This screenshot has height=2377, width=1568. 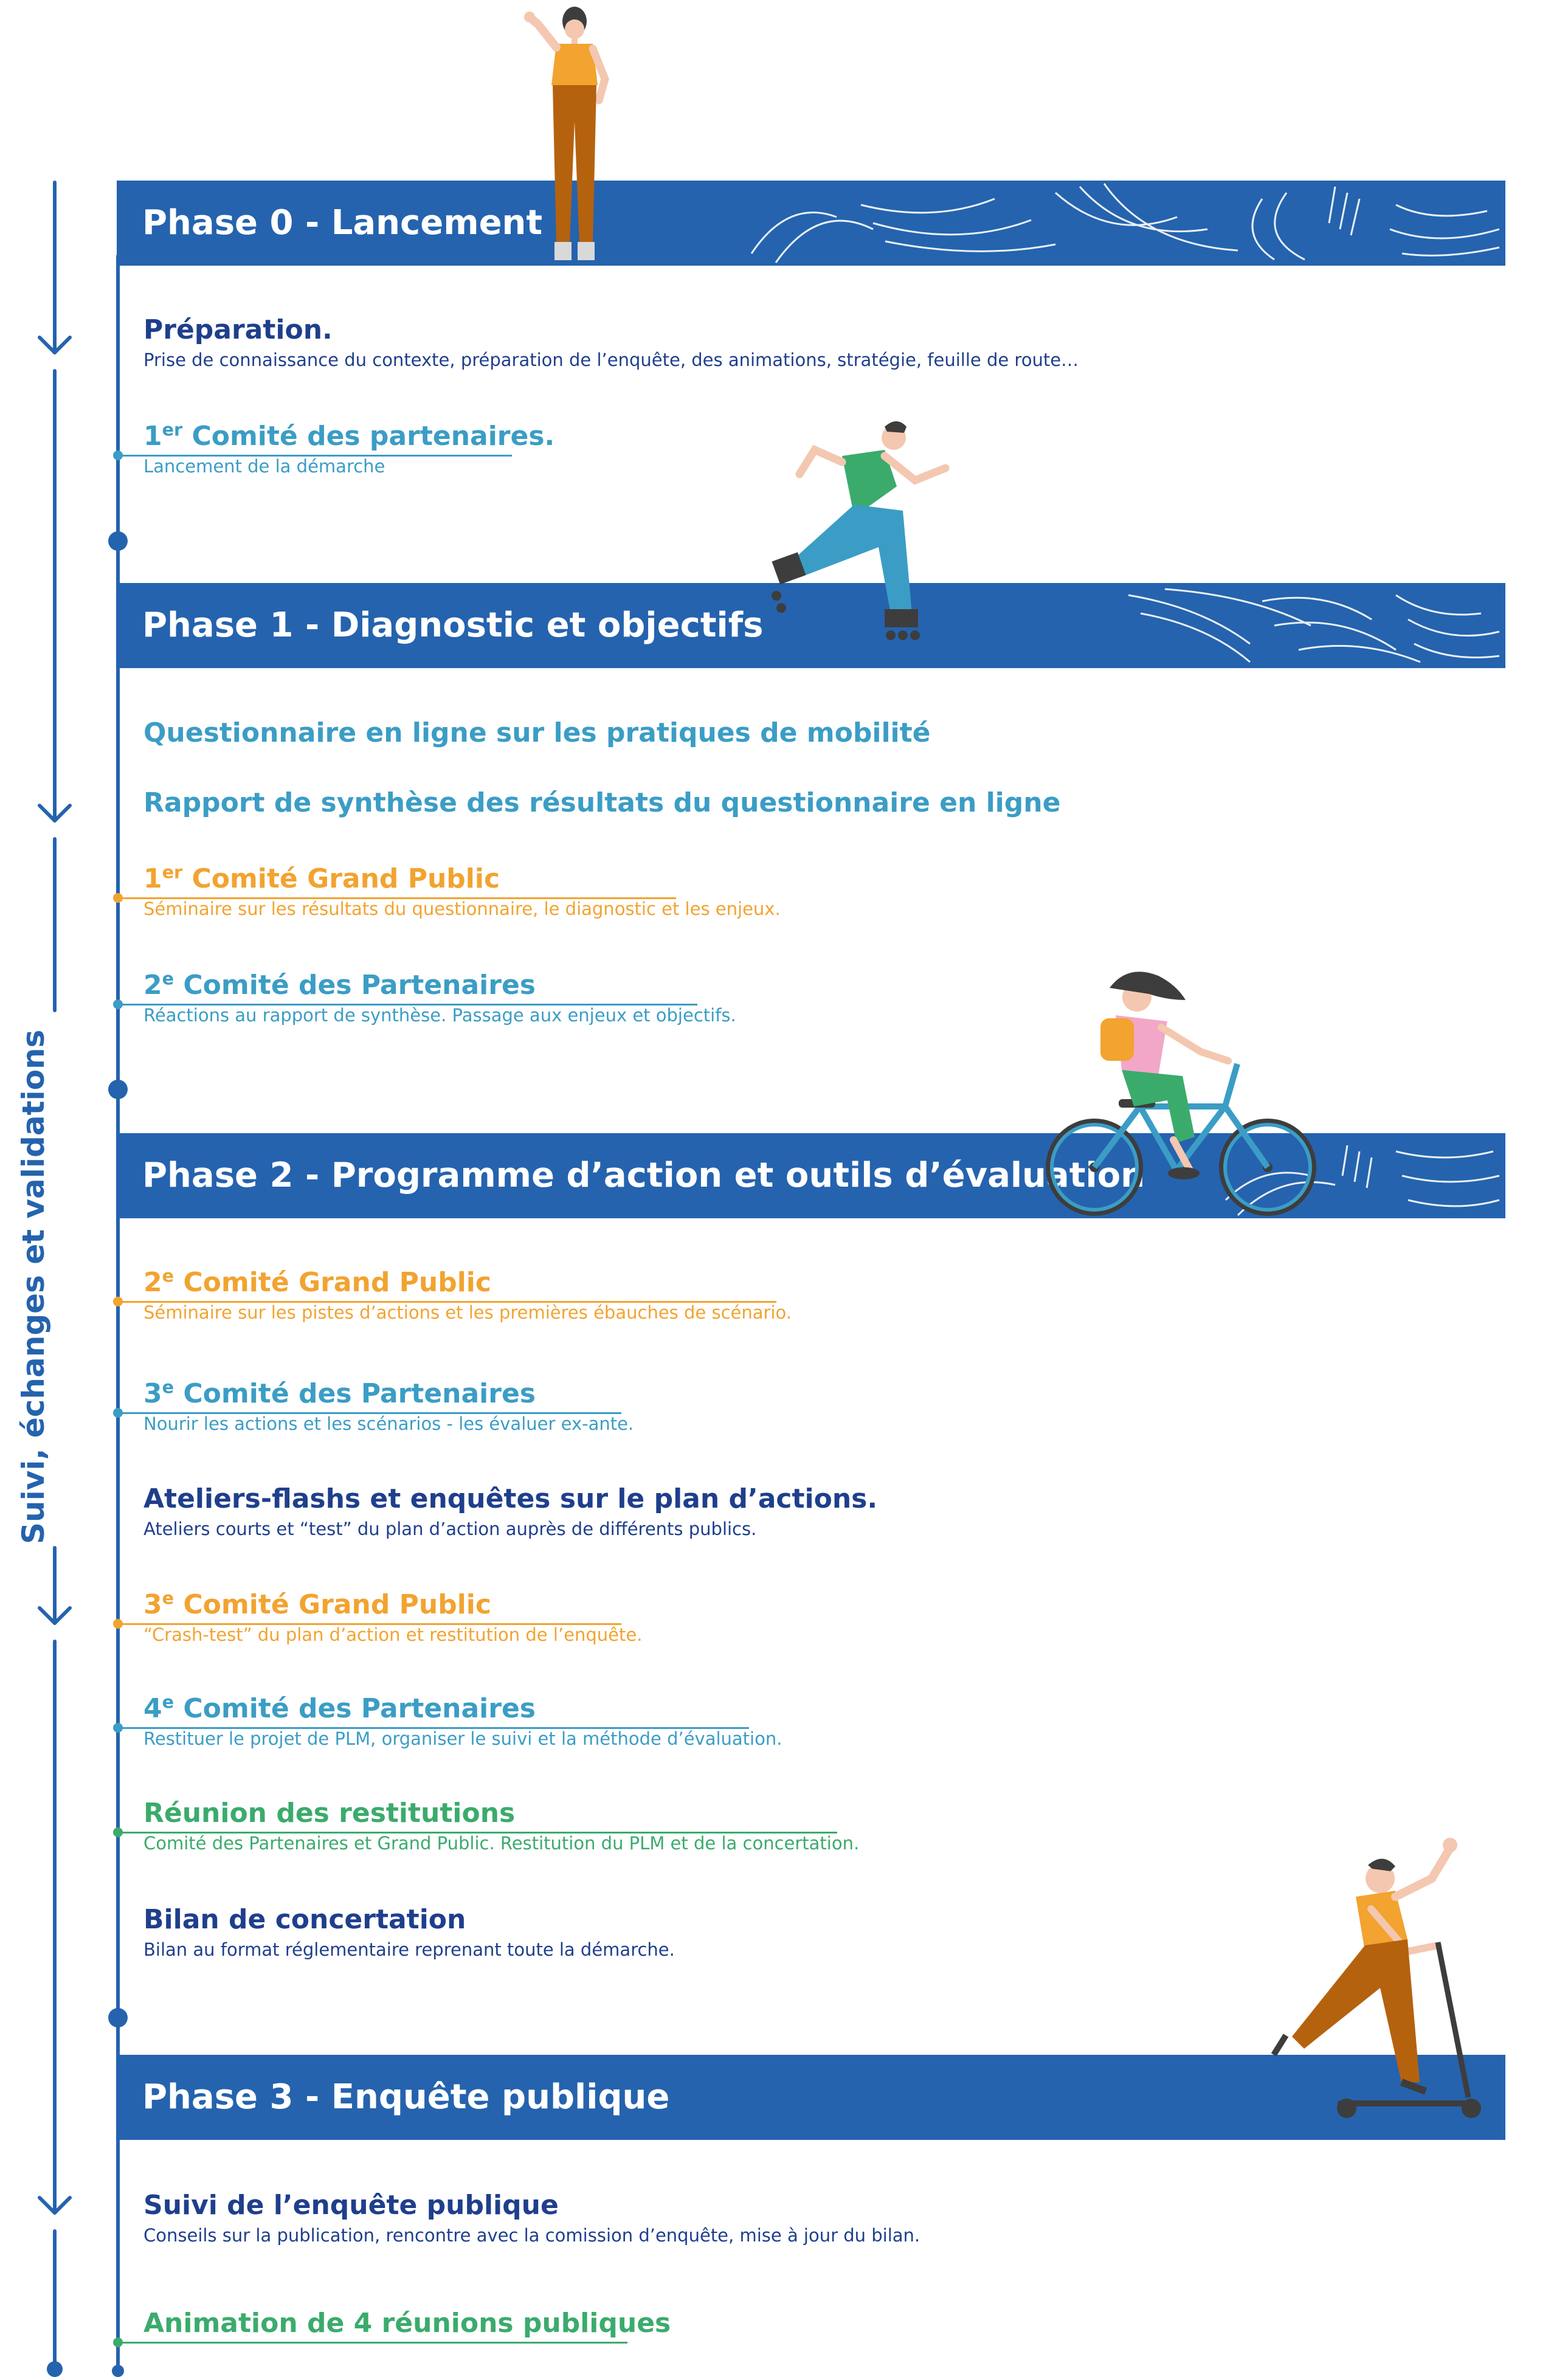 I want to click on cyclist-illustration, so click(x=1181, y=1093).